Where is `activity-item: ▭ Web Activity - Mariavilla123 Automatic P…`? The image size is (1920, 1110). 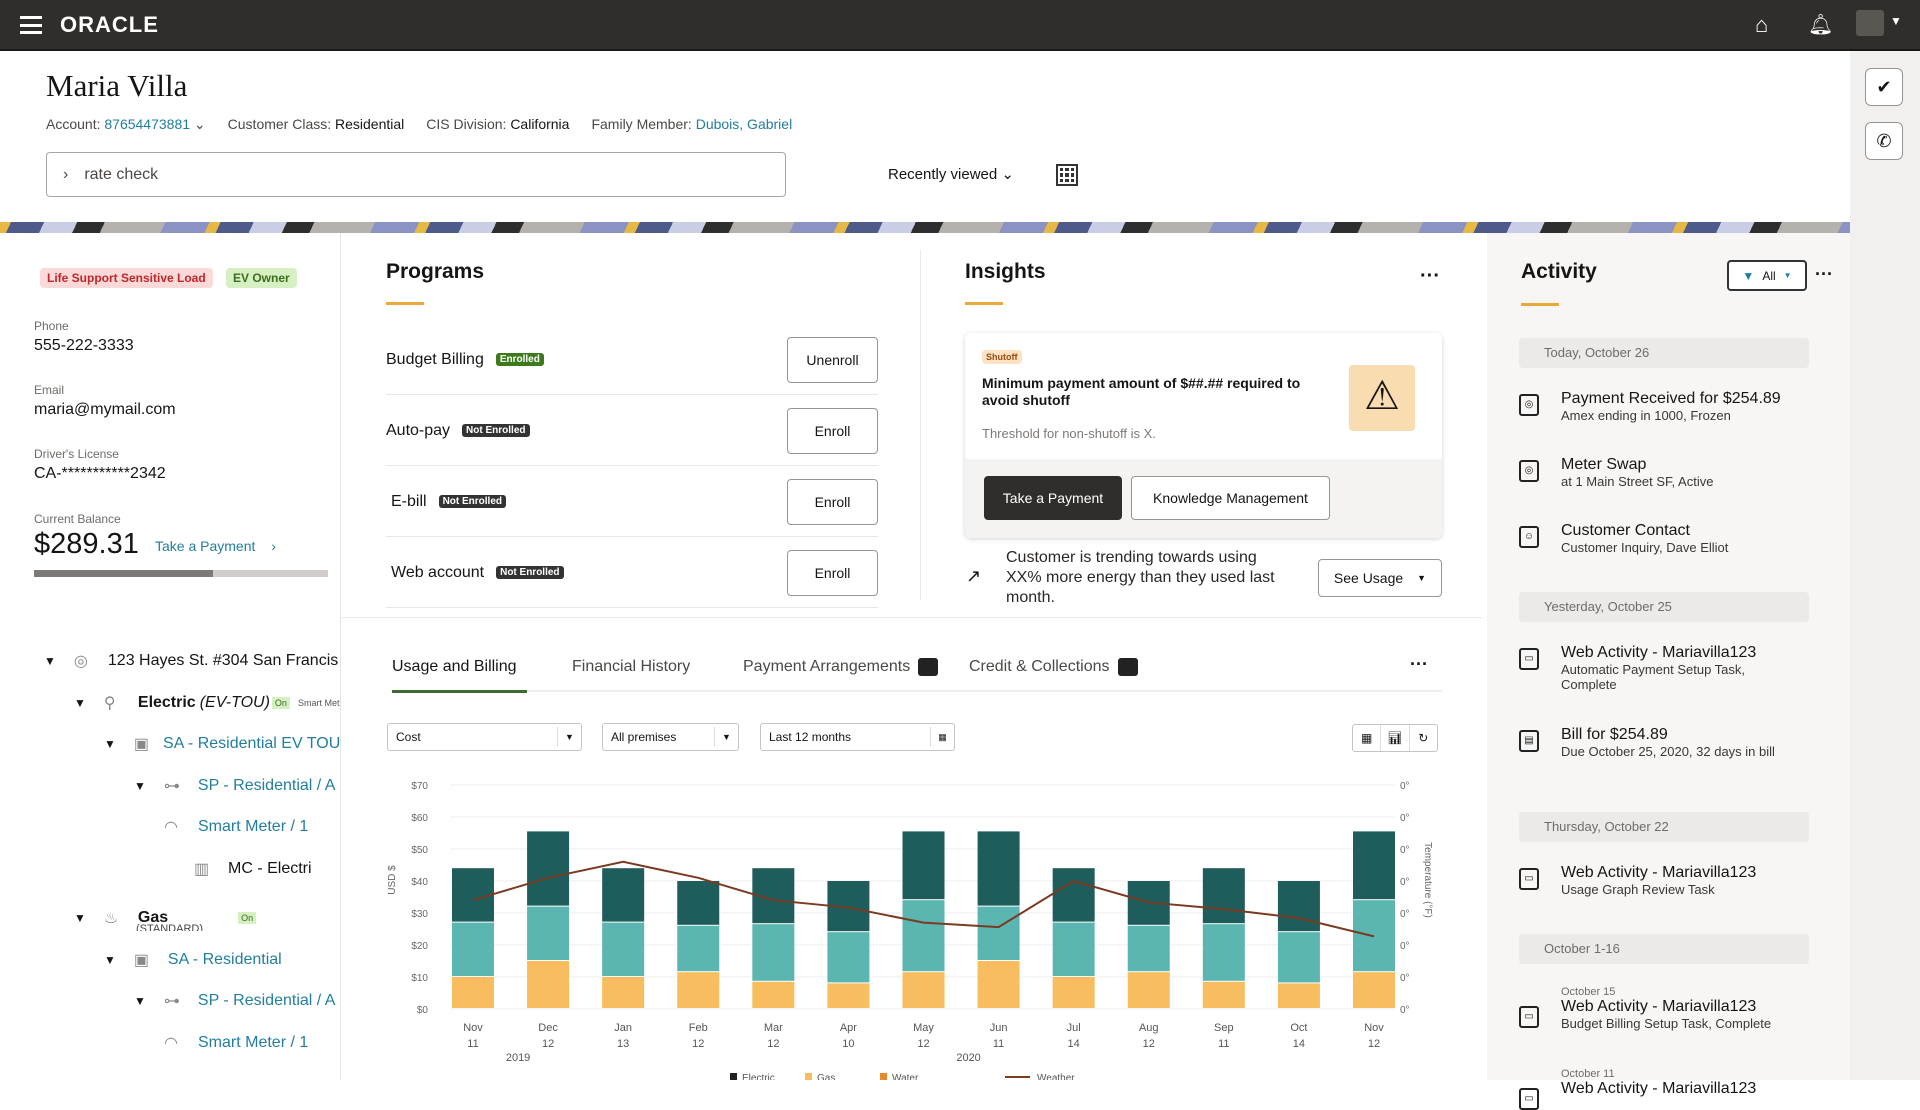 activity-item: ▭ Web Activity - Mariavilla123 Automatic P… is located at coordinates (1679, 668).